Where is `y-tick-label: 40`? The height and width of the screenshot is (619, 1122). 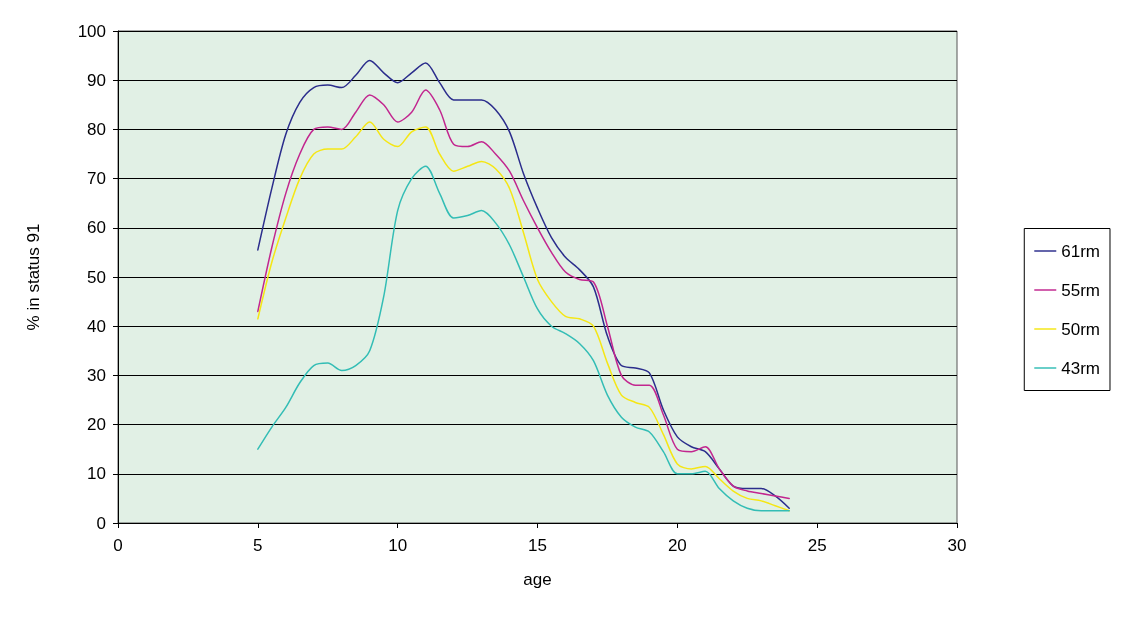 y-tick-label: 40 is located at coordinates (96, 326).